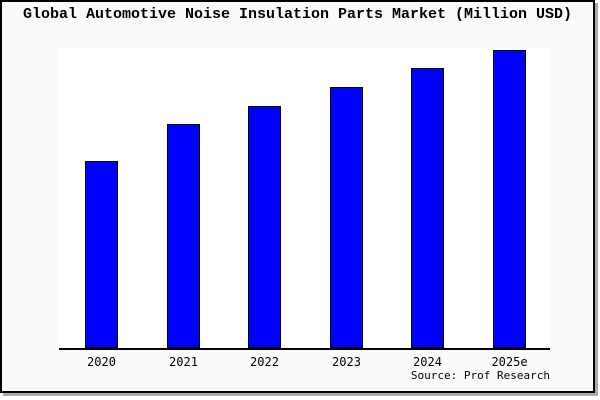 The width and height of the screenshot is (600, 400). I want to click on bar-2020, so click(101, 254).